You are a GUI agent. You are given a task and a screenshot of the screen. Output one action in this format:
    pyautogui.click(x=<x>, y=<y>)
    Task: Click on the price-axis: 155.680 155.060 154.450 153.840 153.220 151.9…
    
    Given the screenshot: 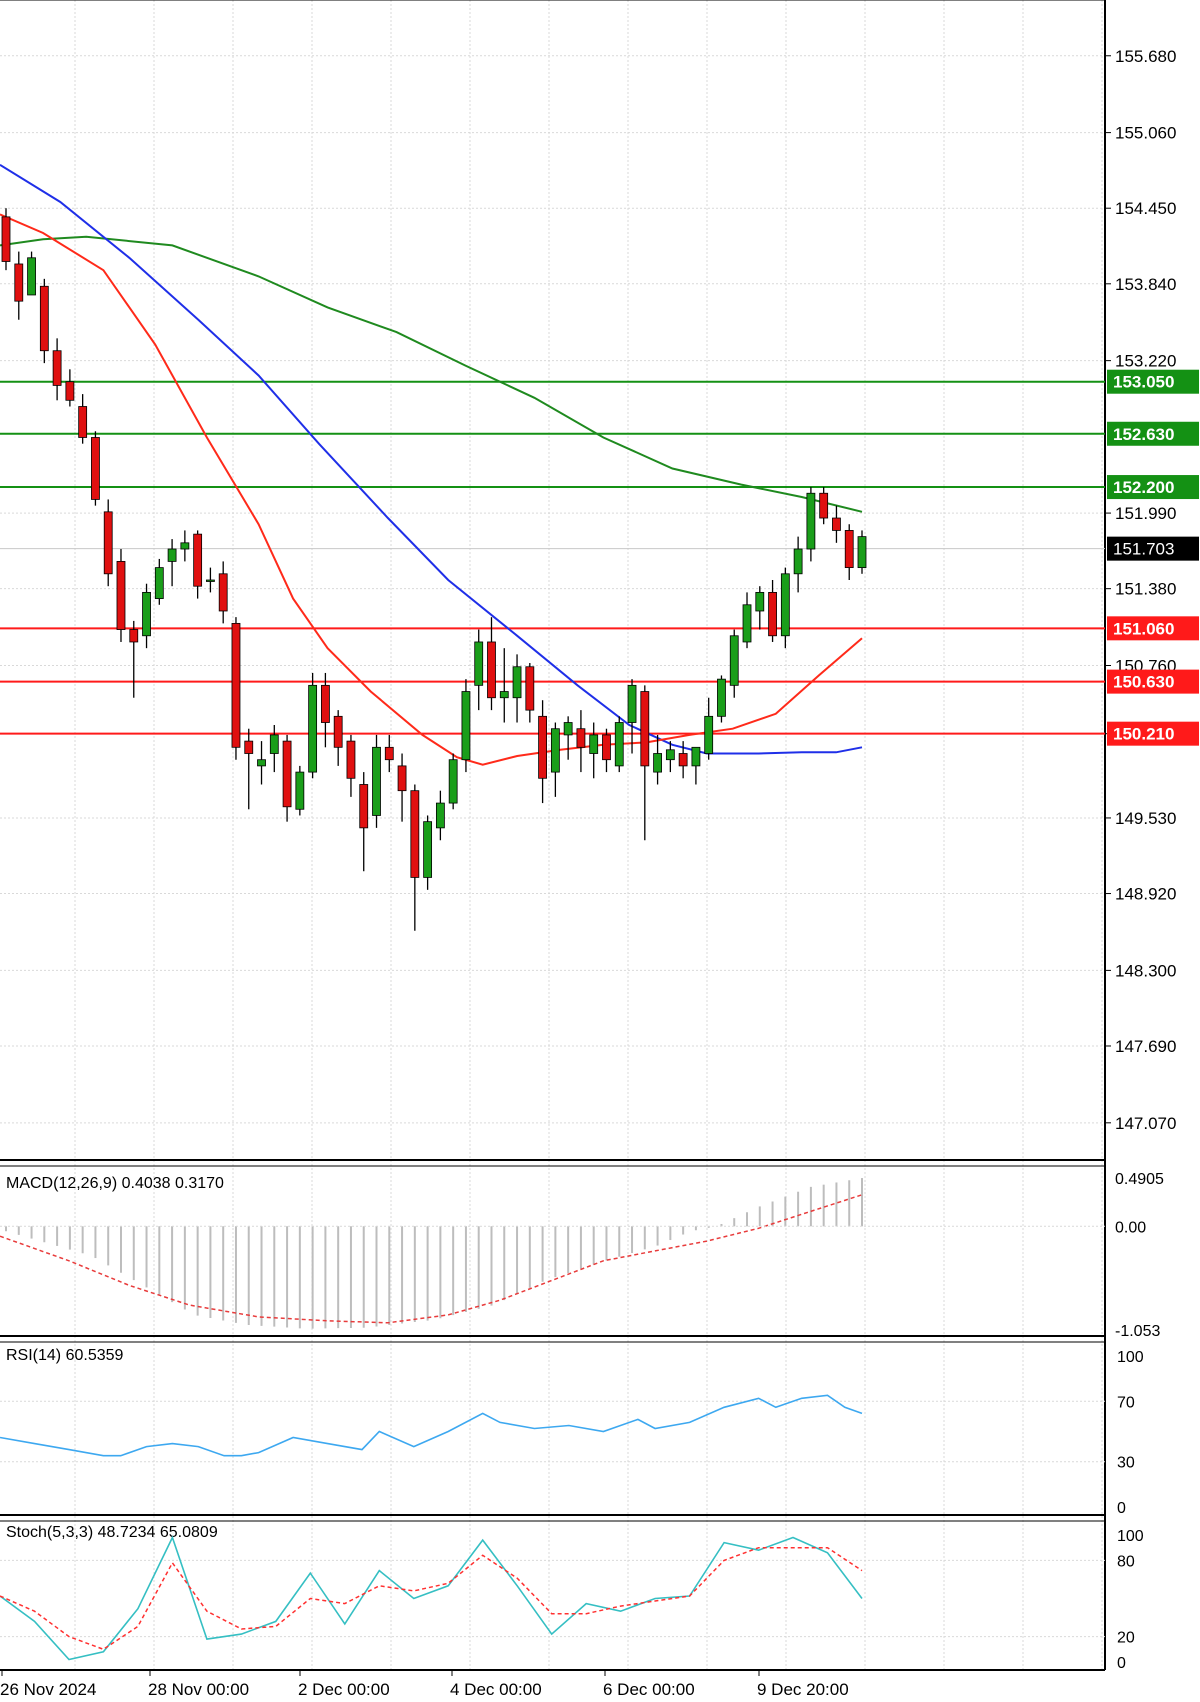 What is the action you would take?
    pyautogui.click(x=1152, y=590)
    